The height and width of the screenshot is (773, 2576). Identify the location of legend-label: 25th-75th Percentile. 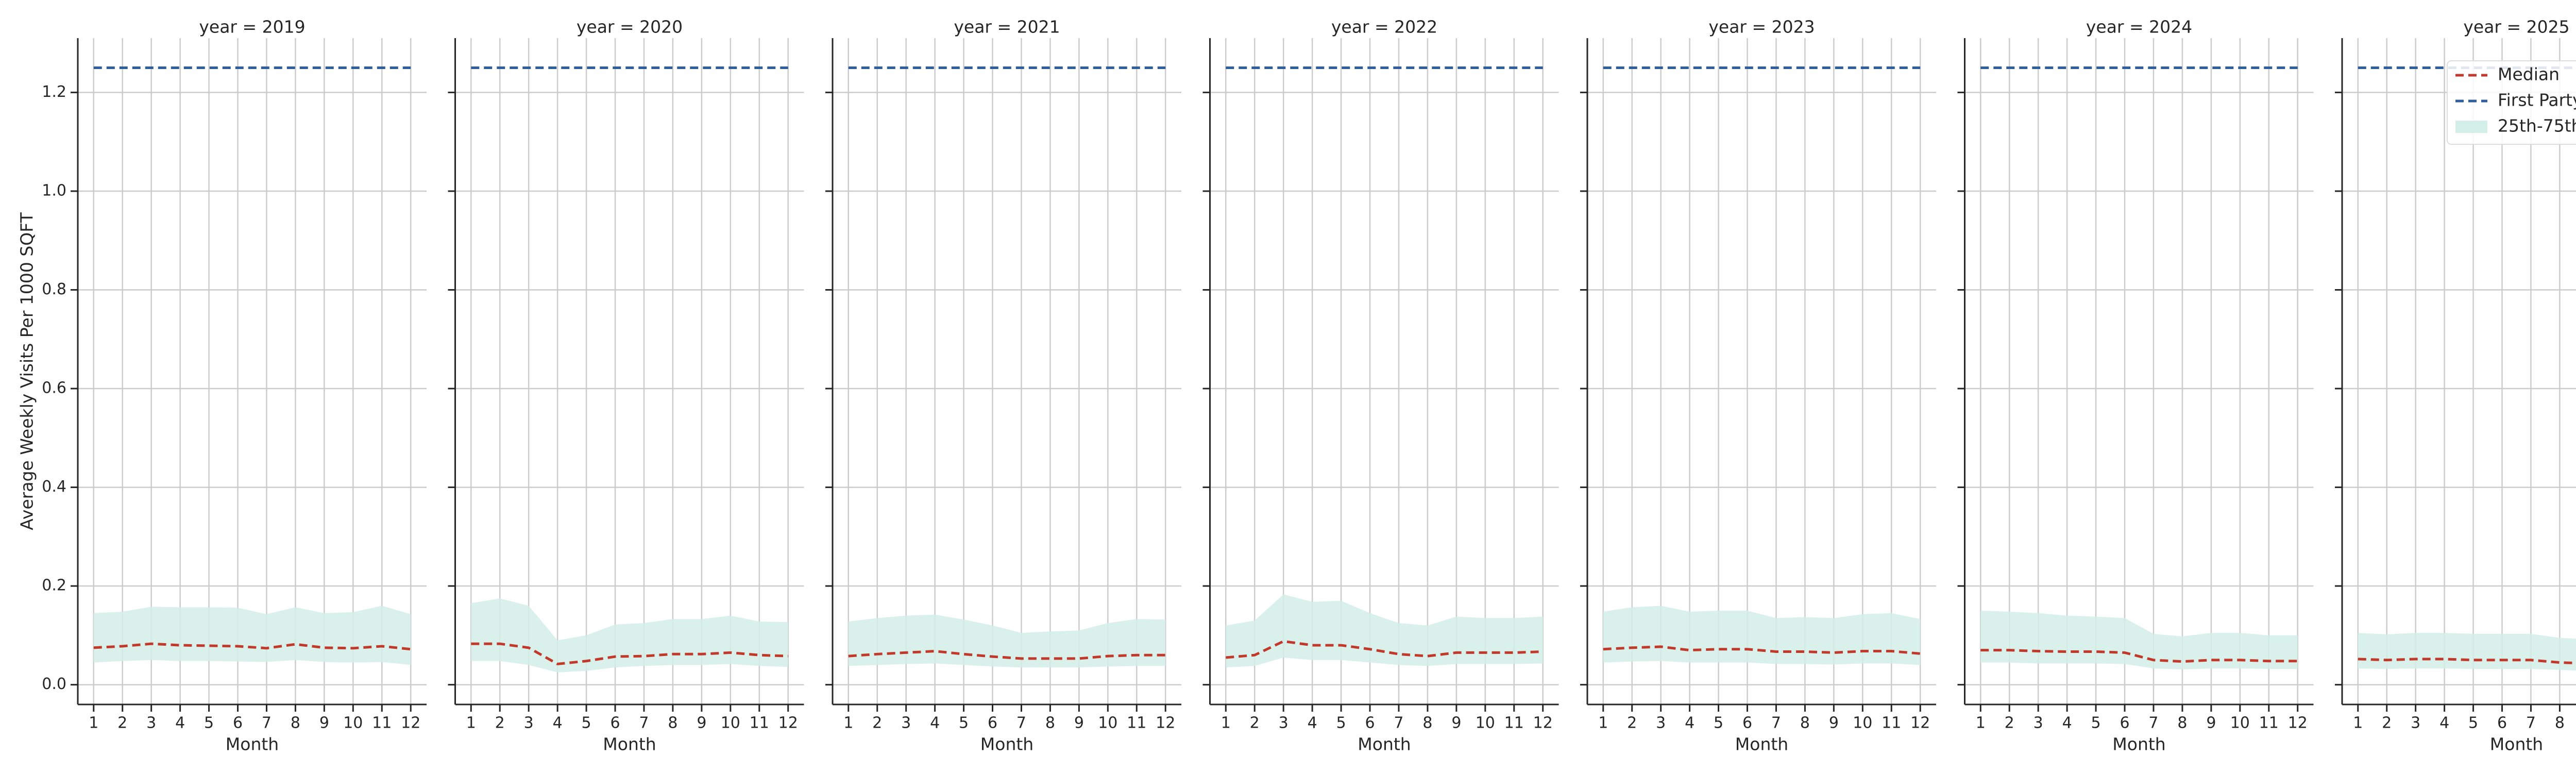
(2537, 126).